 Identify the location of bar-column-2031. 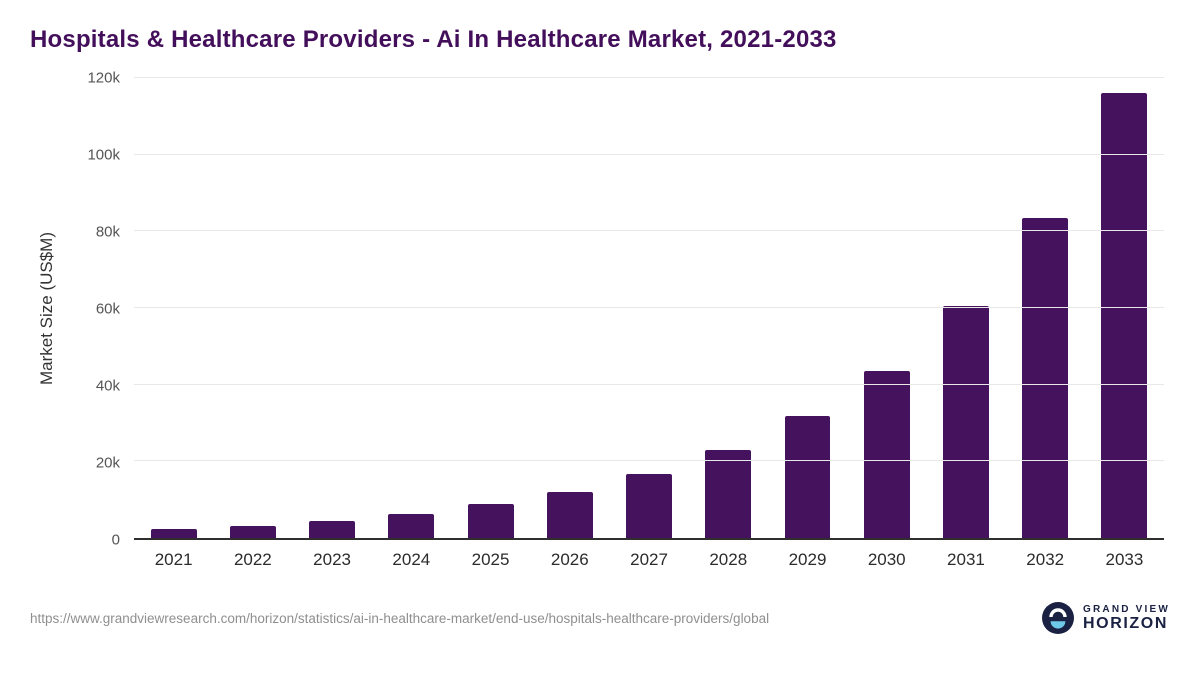
(965, 308).